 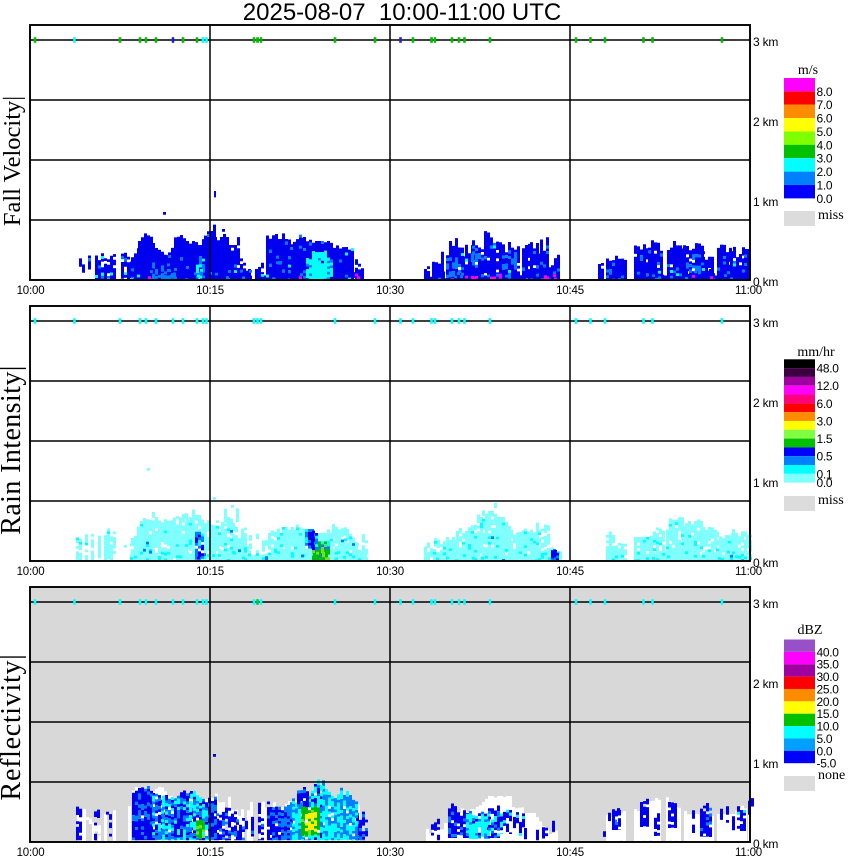 What do you see at coordinates (825, 186) in the screenshot?
I see `svg-text: 1.0` at bounding box center [825, 186].